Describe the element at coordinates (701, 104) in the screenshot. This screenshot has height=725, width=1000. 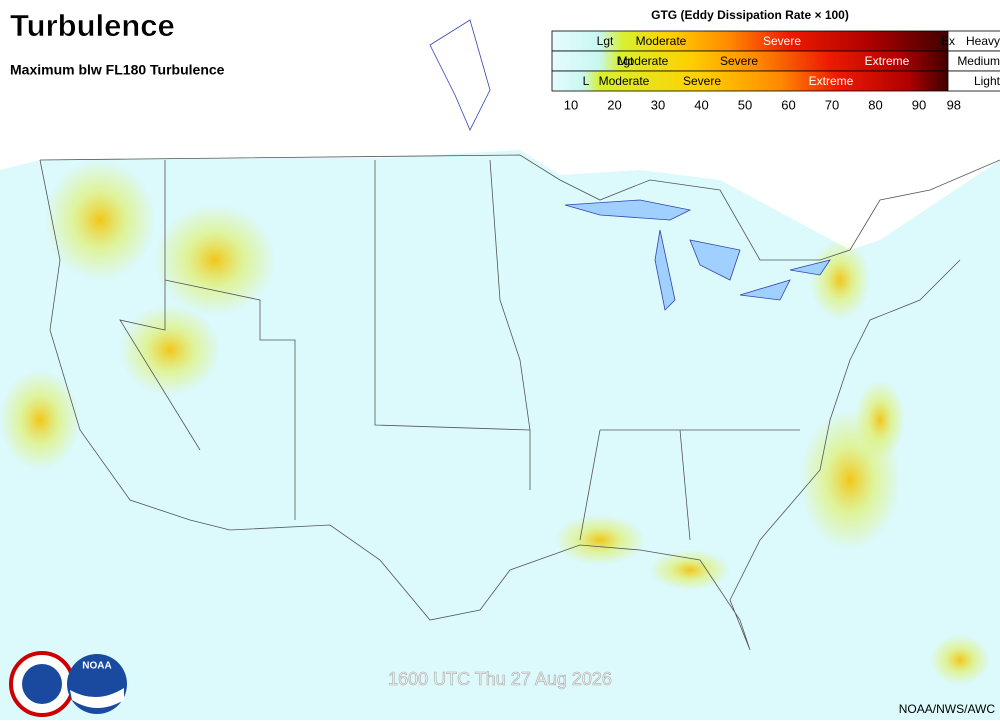
I see `legend-tick: 40` at that location.